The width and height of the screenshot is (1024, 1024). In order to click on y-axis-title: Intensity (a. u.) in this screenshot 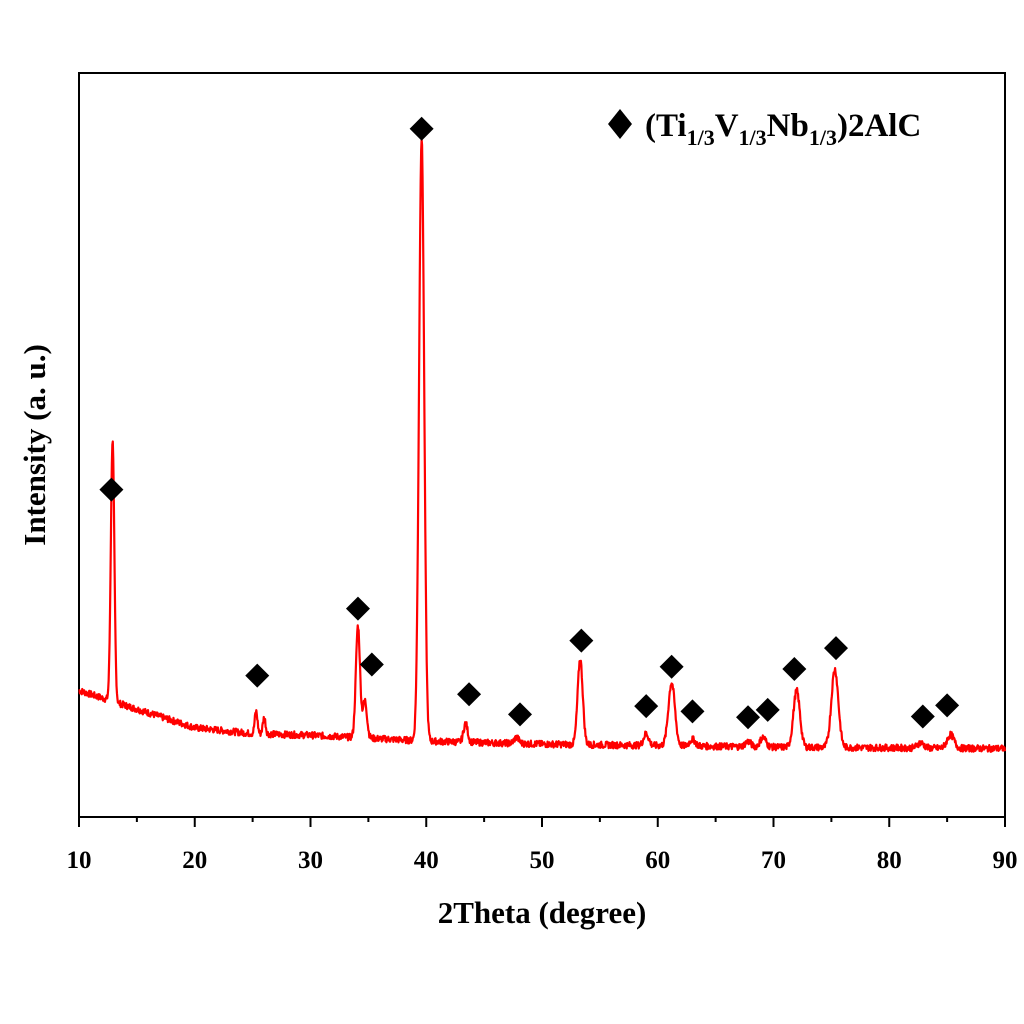, I will do `click(34, 445)`.